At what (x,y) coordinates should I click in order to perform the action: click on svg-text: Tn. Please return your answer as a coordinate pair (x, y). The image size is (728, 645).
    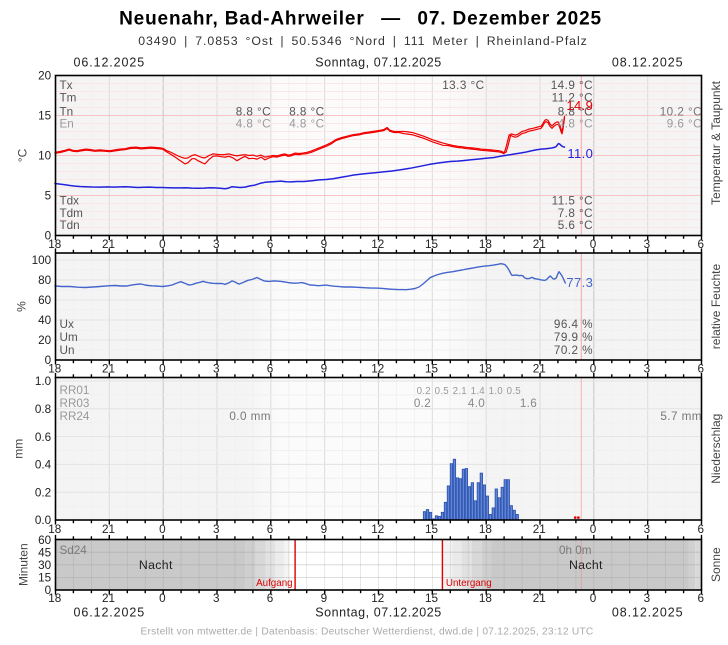
    Looking at the image, I should click on (67, 111).